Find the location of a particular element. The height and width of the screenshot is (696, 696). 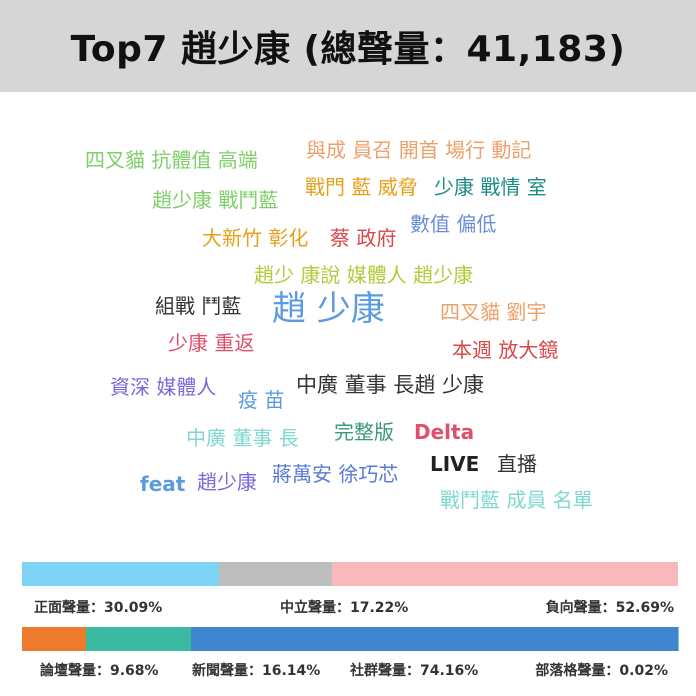

cloud-word-20: Delta is located at coordinates (444, 432).